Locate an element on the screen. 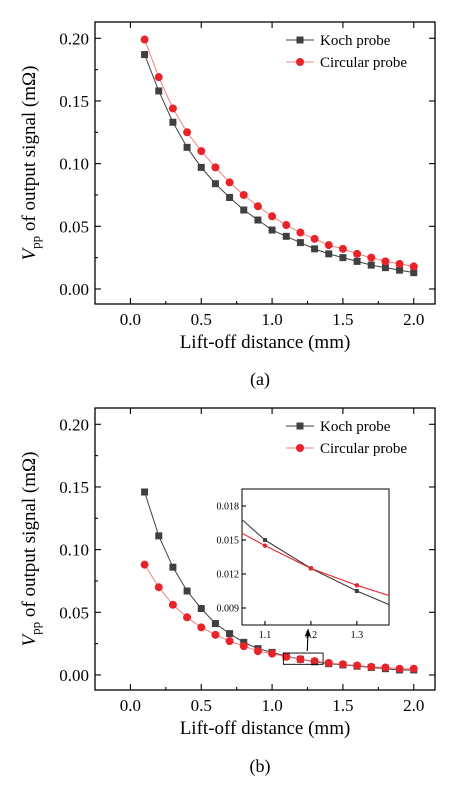 The height and width of the screenshot is (785, 472). panel-caption: (a) is located at coordinates (260, 379).